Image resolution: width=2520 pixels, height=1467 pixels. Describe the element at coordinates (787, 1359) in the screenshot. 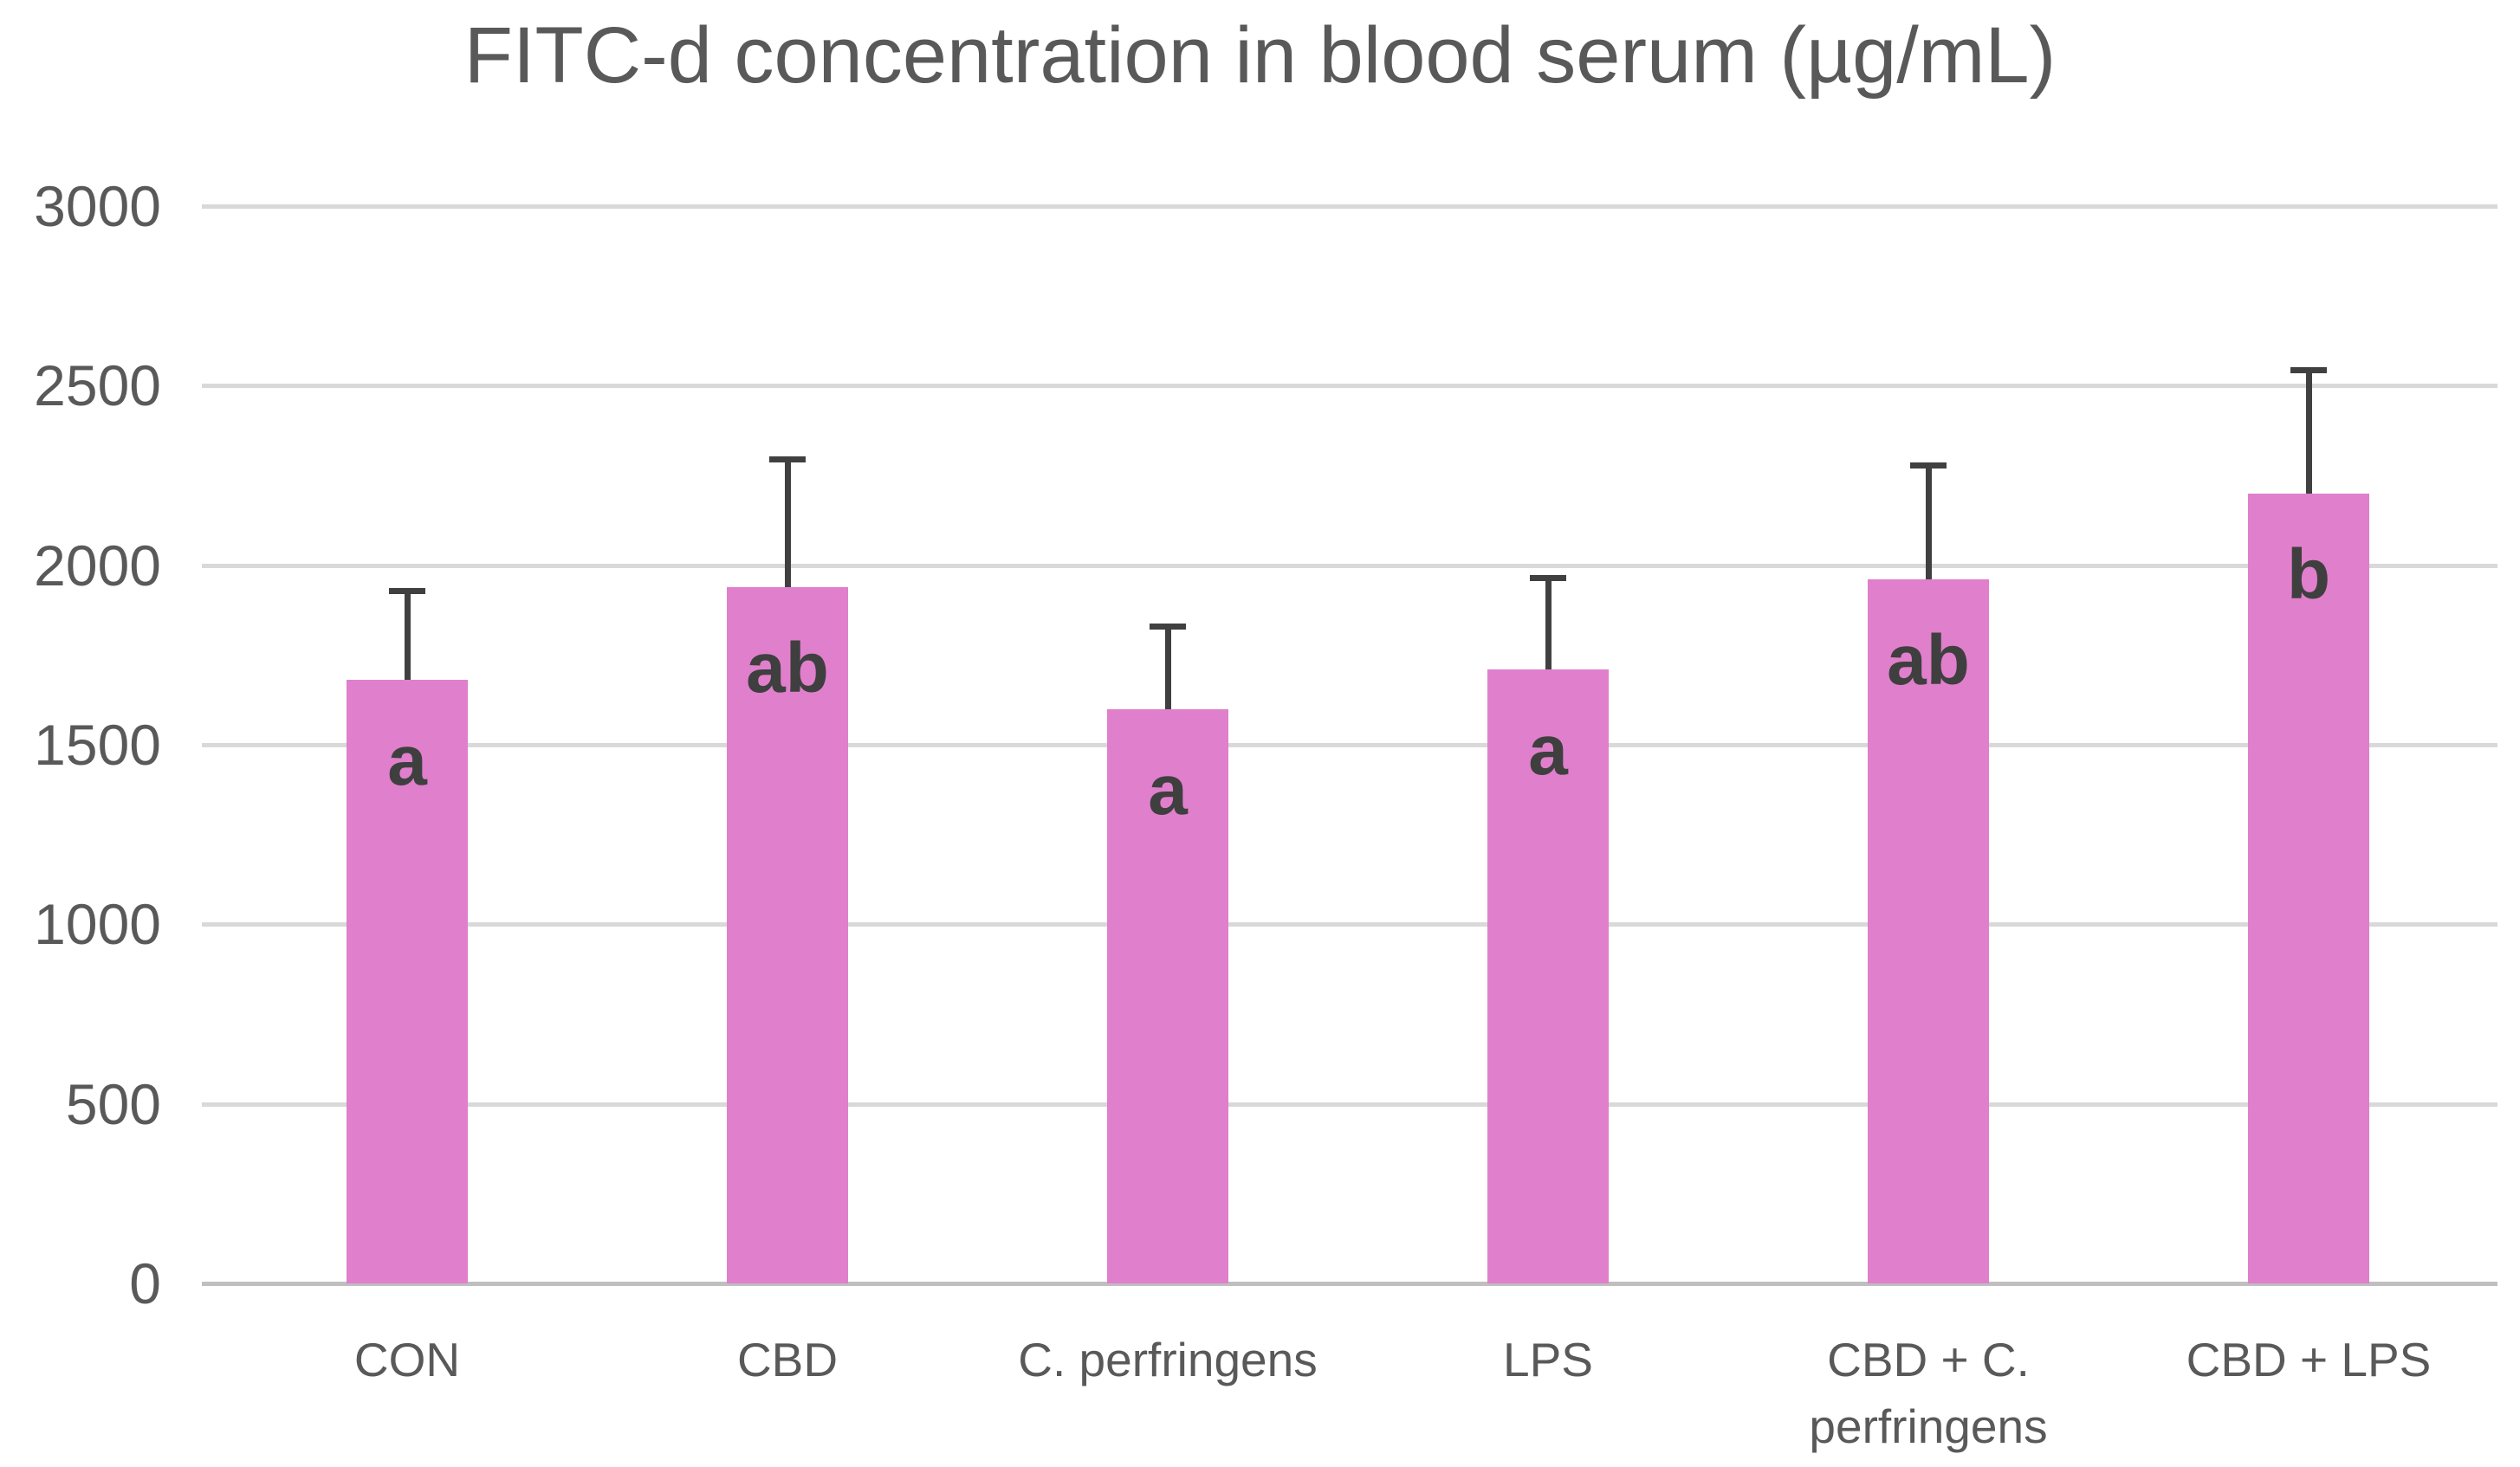

I see `x-category-label: CBD` at that location.